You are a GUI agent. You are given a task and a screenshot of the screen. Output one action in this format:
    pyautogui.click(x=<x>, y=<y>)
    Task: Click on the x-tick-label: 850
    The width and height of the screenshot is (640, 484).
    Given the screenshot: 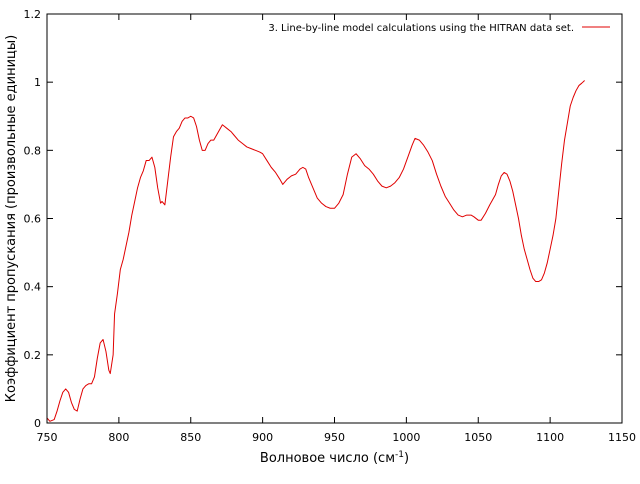 What is the action you would take?
    pyautogui.click(x=190, y=437)
    